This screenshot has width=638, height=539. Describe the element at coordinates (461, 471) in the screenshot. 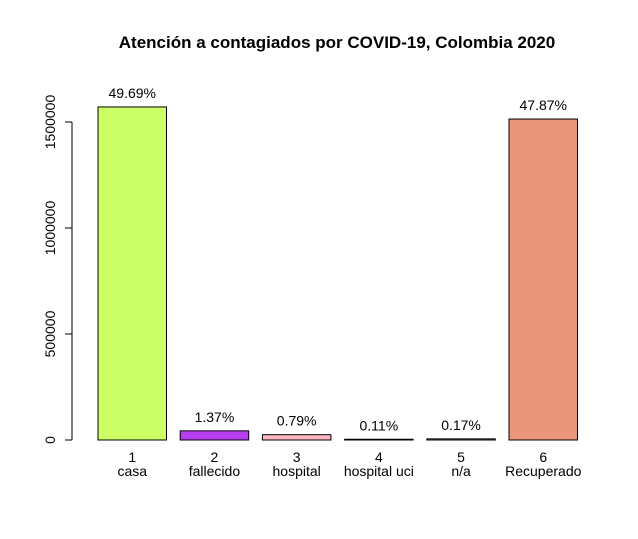

I see `x-tick-label: n/a` at that location.